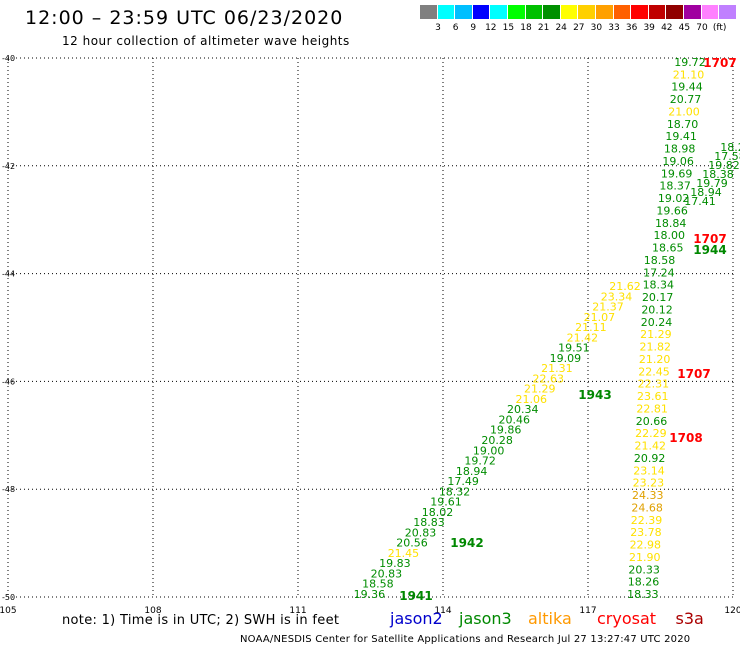  What do you see at coordinates (526, 28) in the screenshot?
I see `legend-label: 18` at bounding box center [526, 28].